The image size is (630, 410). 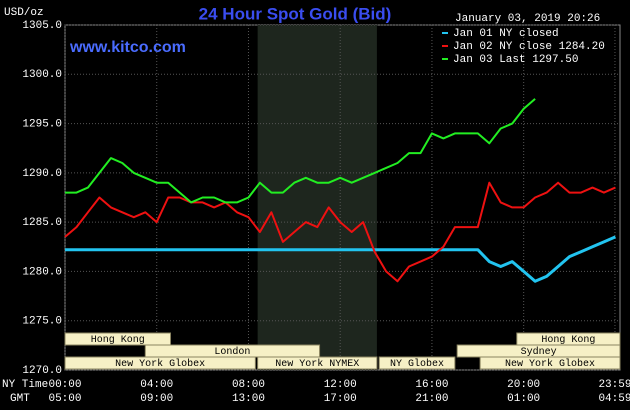 What do you see at coordinates (529, 47) in the screenshot?
I see `legend-label: Jan 02 NY close 1284.20` at bounding box center [529, 47].